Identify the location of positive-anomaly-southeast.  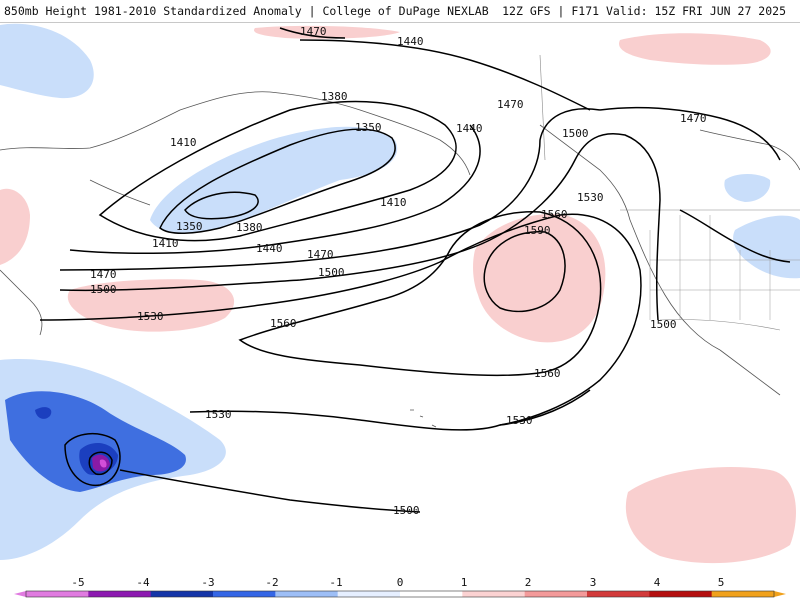
(710, 515).